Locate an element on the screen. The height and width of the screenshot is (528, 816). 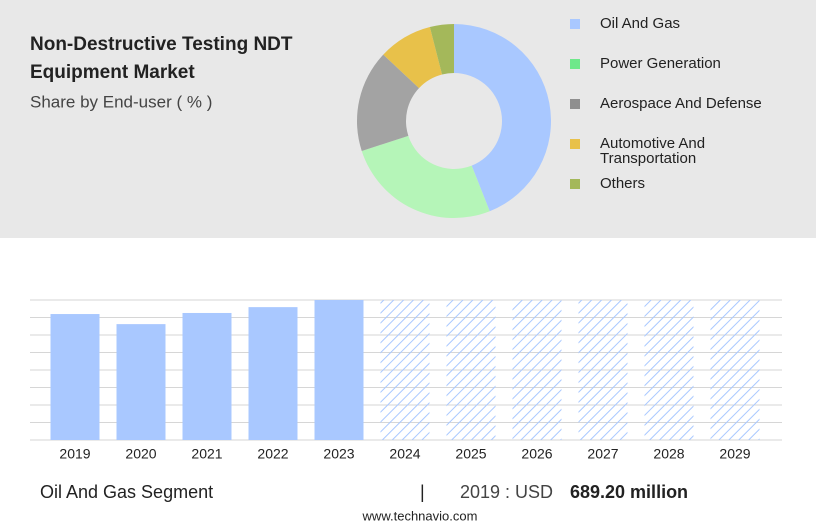
title-line: Non-Destructive Testing NDT is located at coordinates (161, 44).